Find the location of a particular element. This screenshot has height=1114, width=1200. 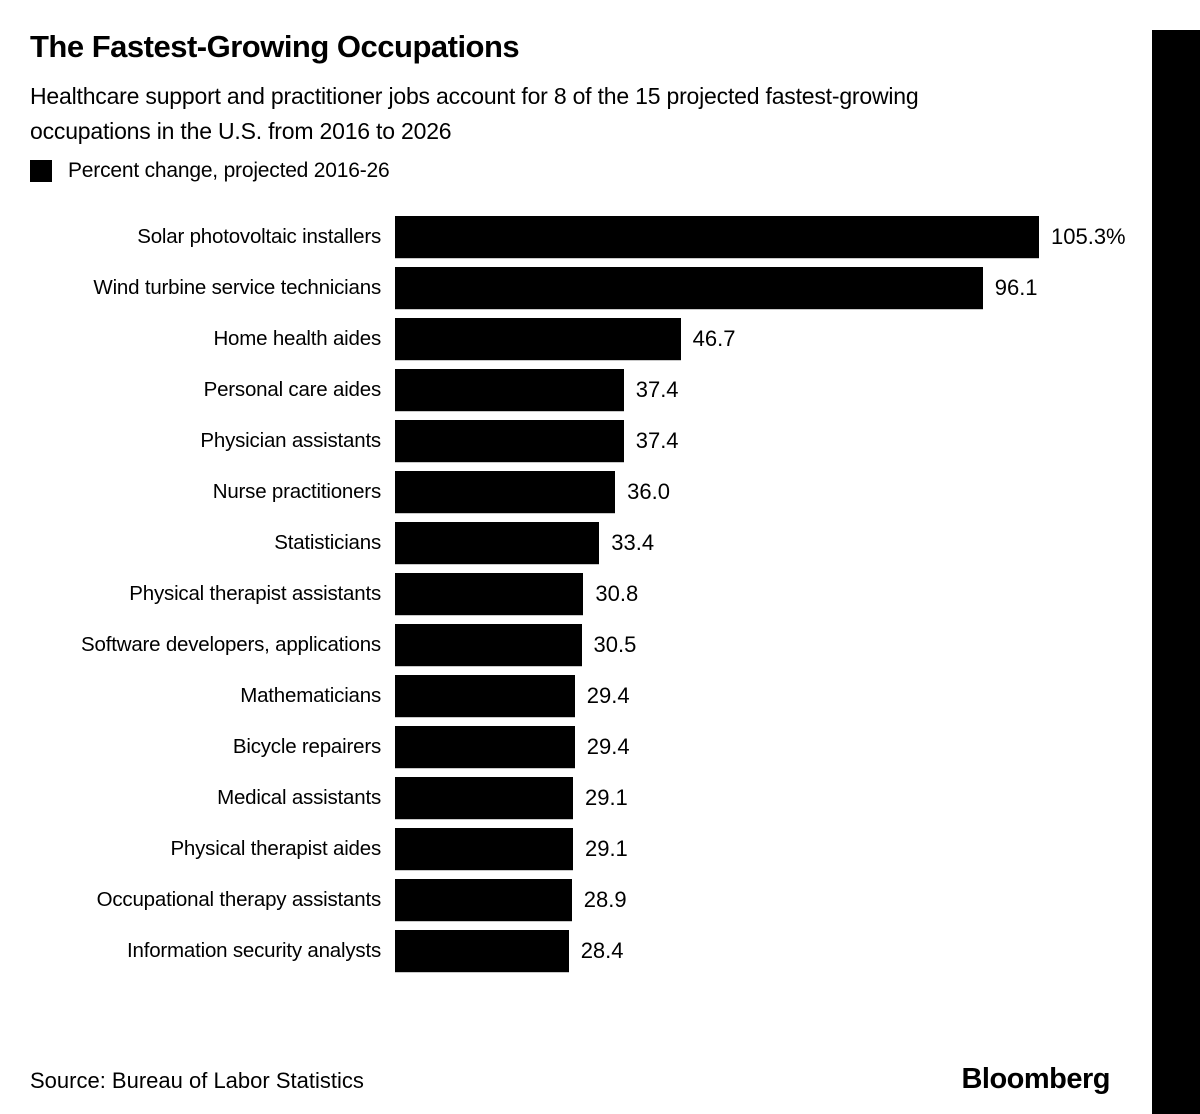

bar-value: 46.7 is located at coordinates (714, 338).